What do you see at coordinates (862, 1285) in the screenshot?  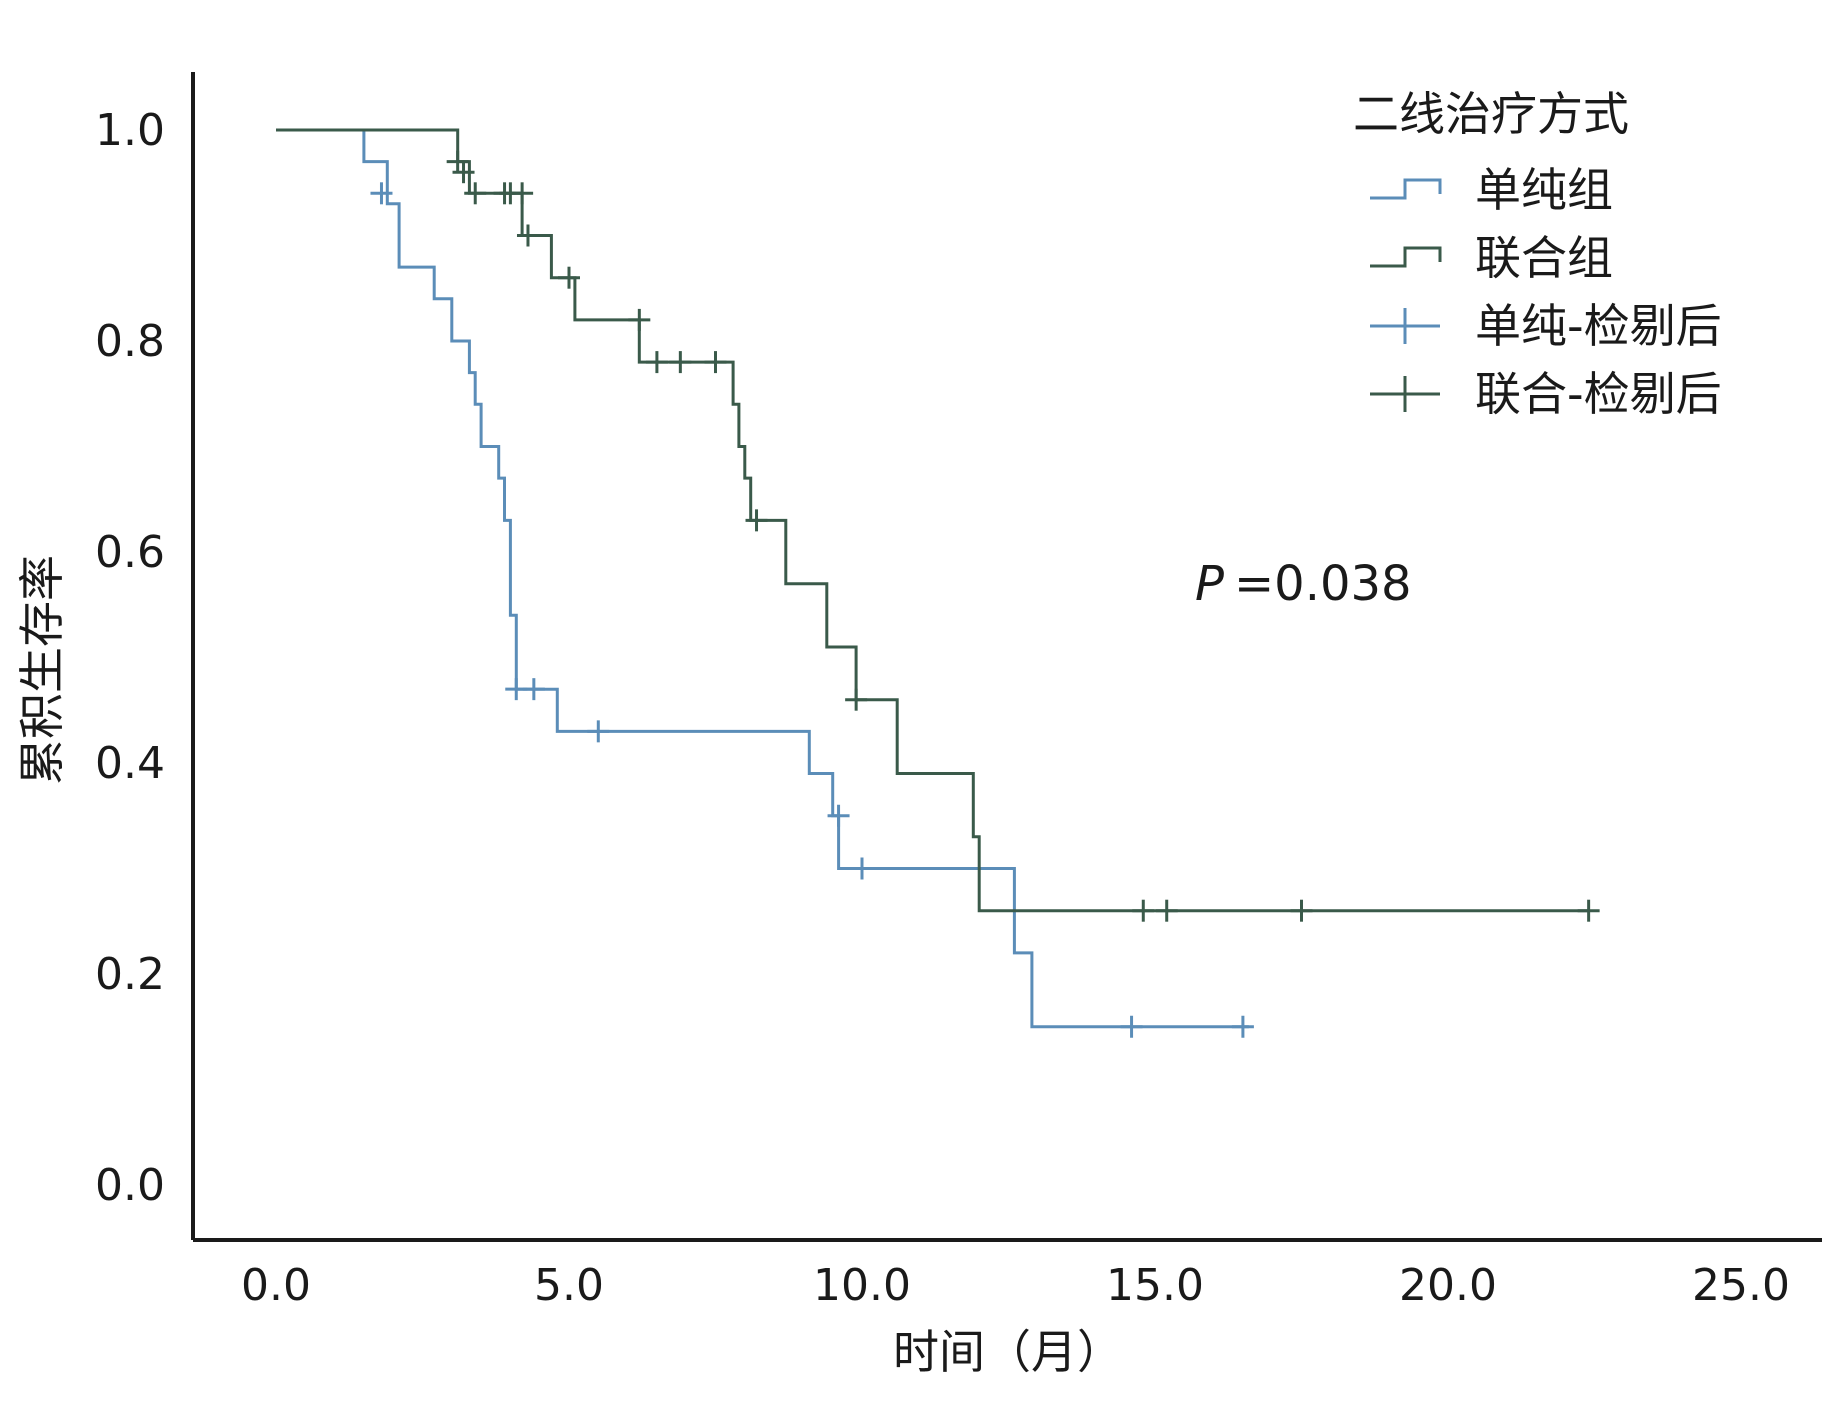 I see `x-tick-label: 10.0` at bounding box center [862, 1285].